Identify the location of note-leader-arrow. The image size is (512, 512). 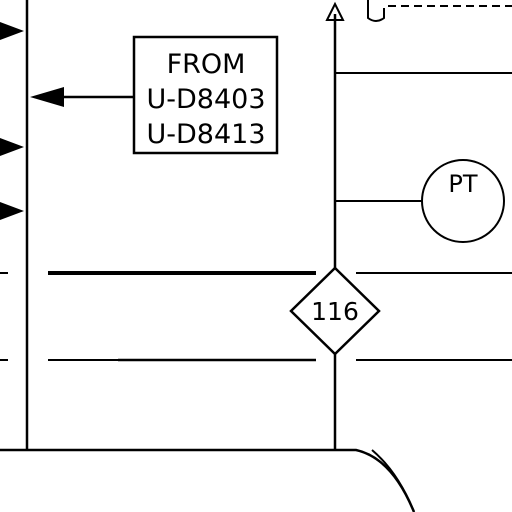
(47, 97).